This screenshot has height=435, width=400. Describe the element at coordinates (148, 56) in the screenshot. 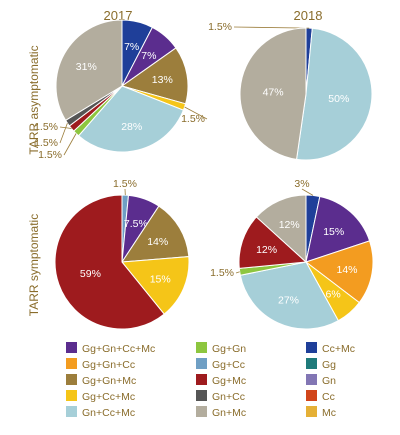

I see `slice-label-GgGnCcMc: 7%` at that location.